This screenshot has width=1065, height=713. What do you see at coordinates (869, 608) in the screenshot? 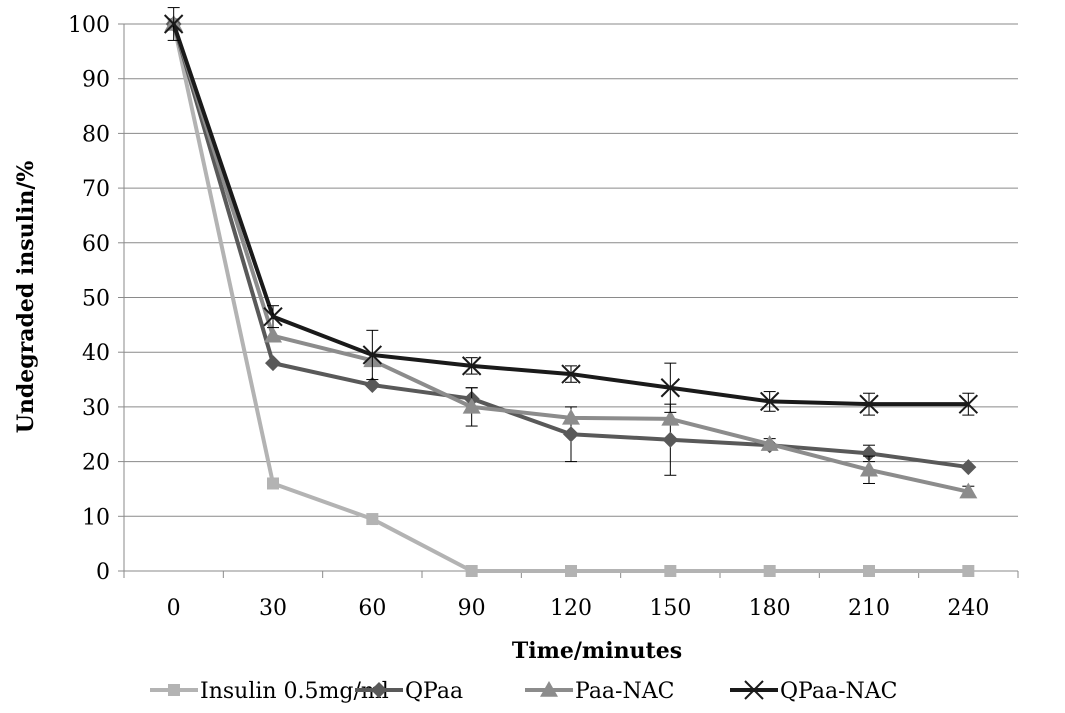
I see `x-tick-label: 210` at bounding box center [869, 608].